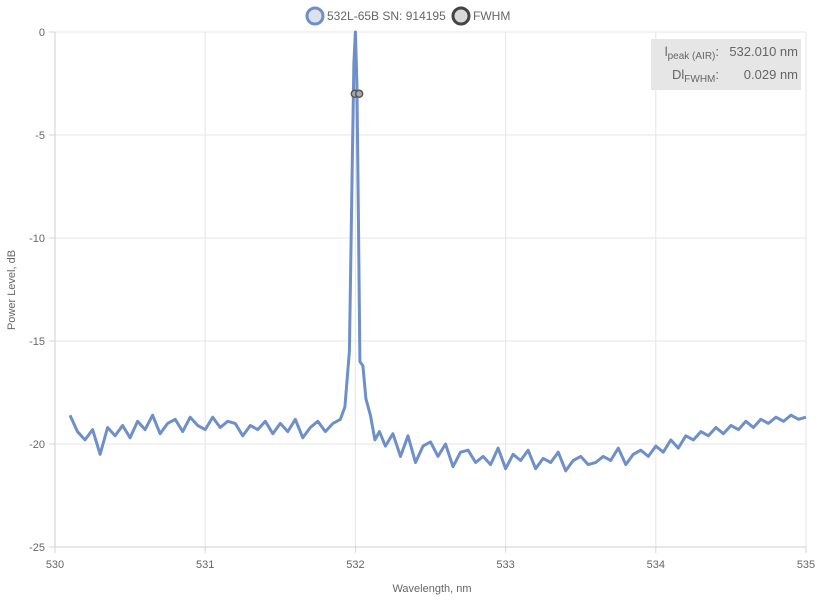 The image size is (820, 600). I want to click on fwhm-point, so click(359, 94).